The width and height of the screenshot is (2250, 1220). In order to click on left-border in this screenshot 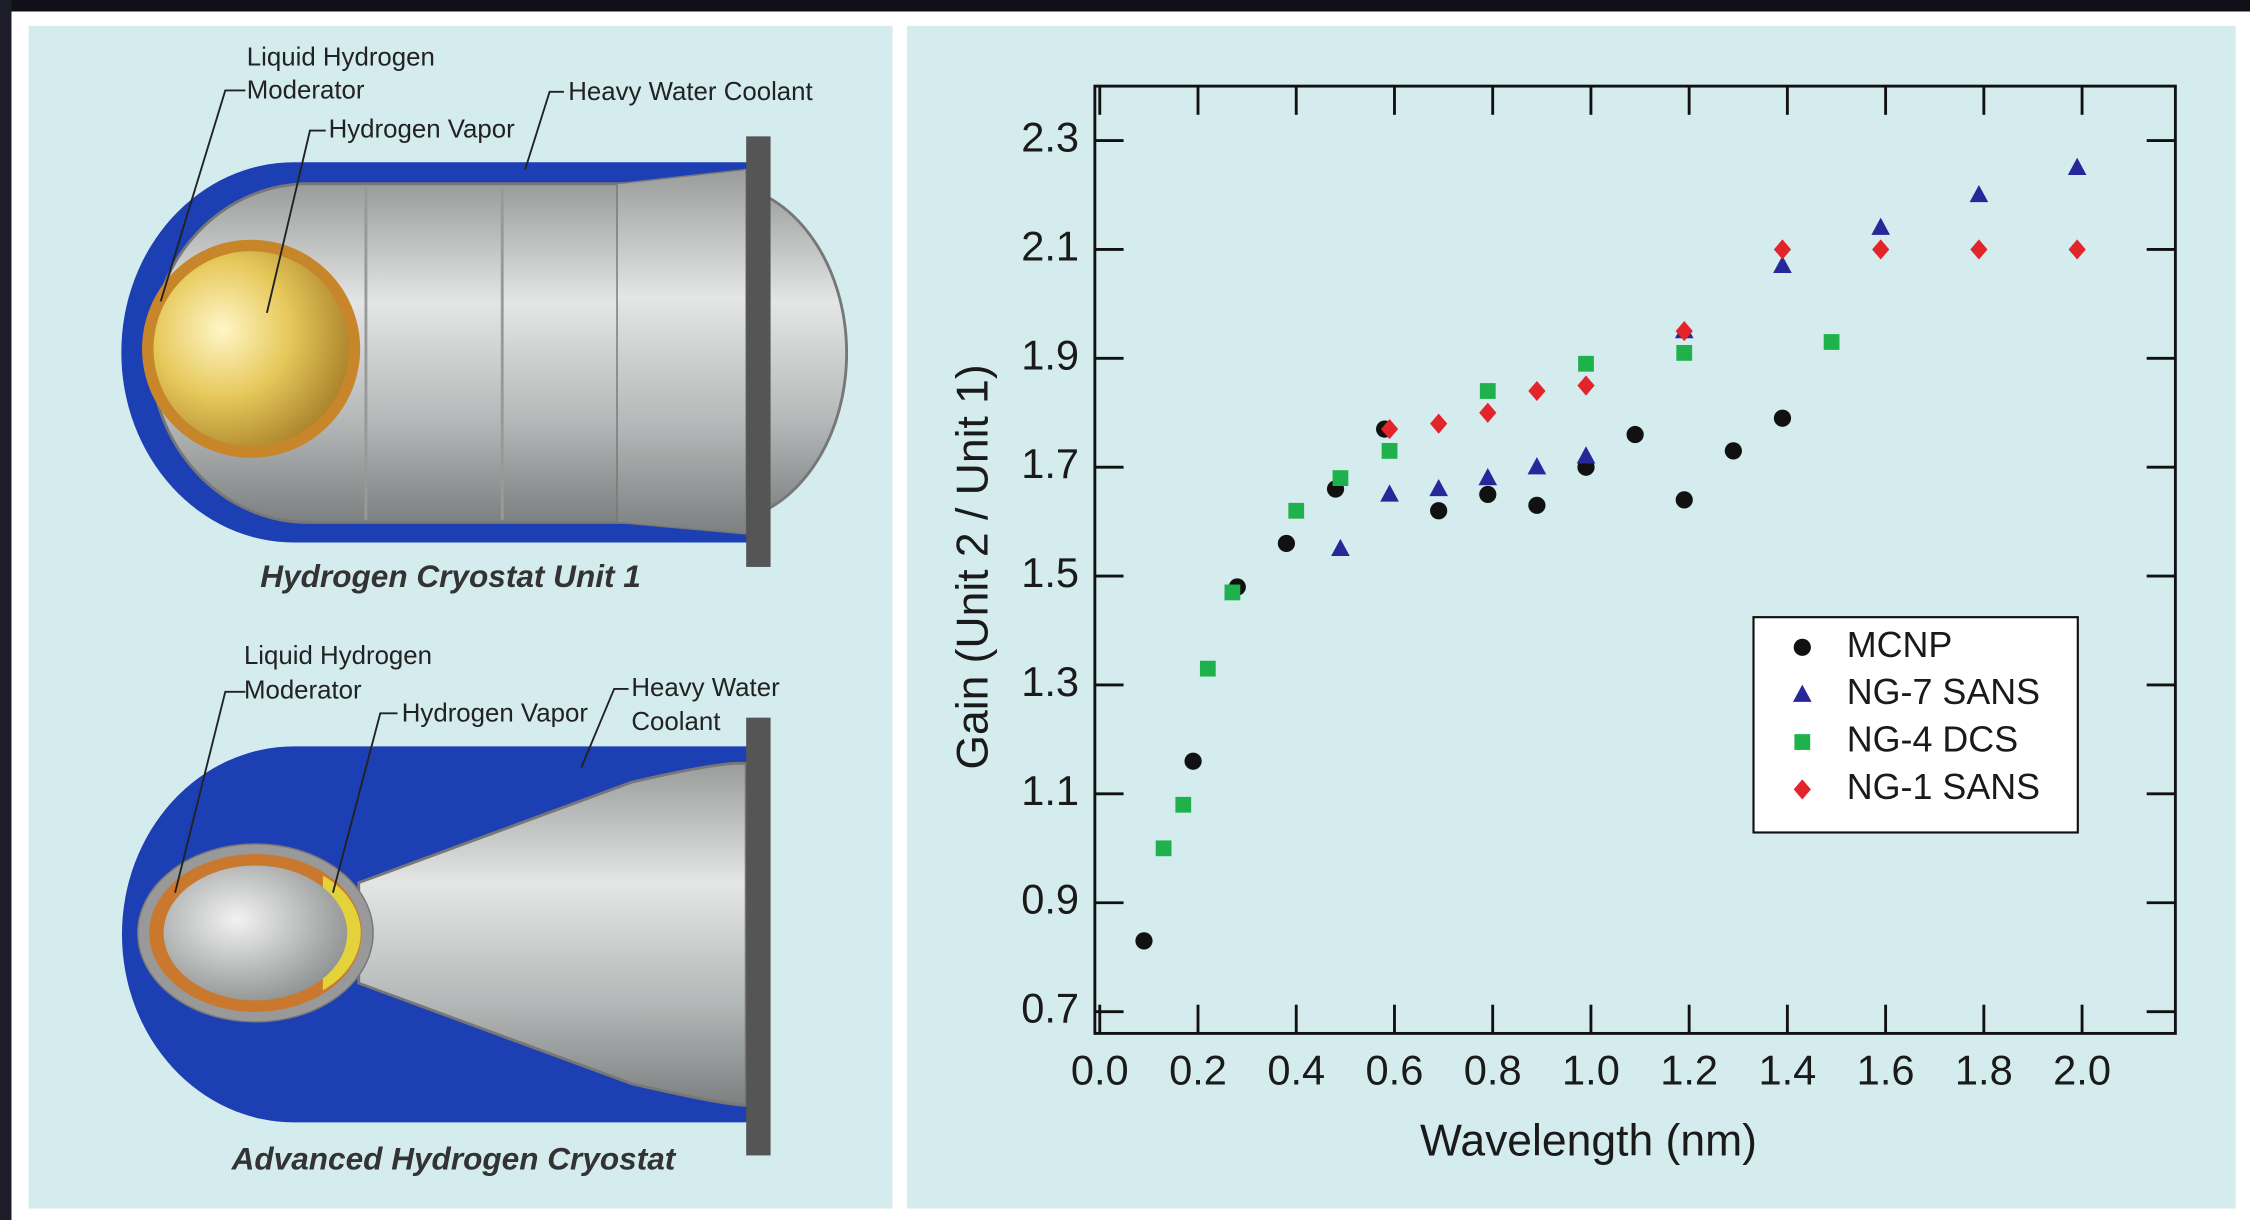, I will do `click(6, 610)`.